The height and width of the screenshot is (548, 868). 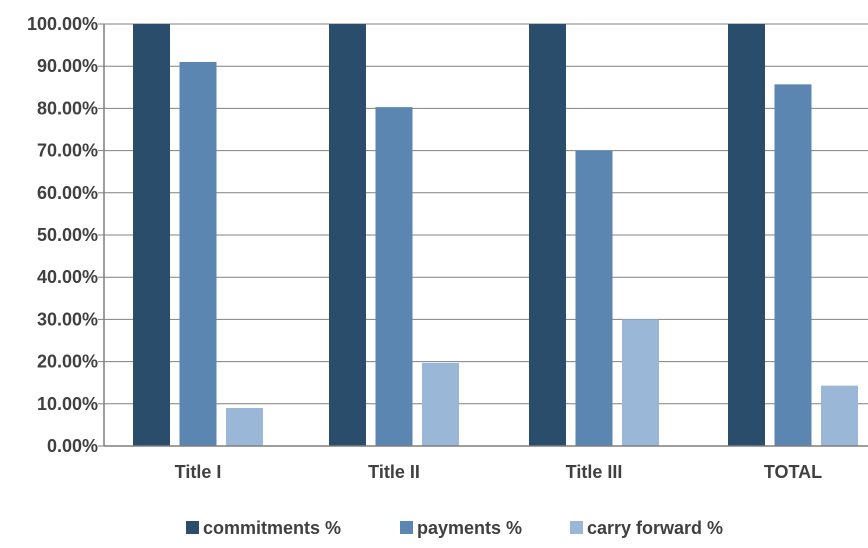 What do you see at coordinates (67, 193) in the screenshot?
I see `y-tick-label: 60.00%` at bounding box center [67, 193].